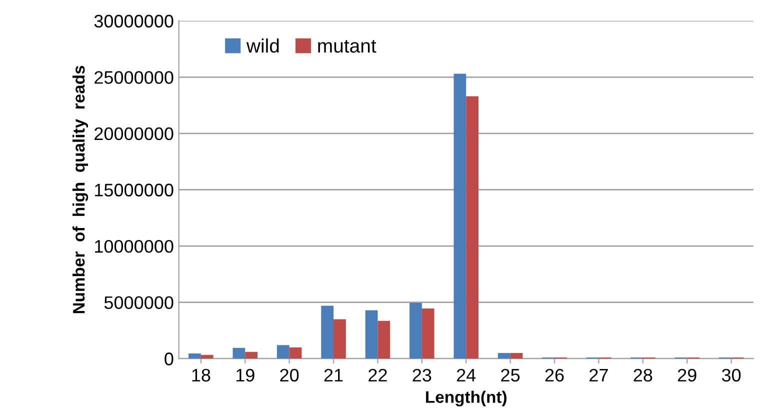  Describe the element at coordinates (201, 375) in the screenshot. I see `x-tick-label: 18` at that location.